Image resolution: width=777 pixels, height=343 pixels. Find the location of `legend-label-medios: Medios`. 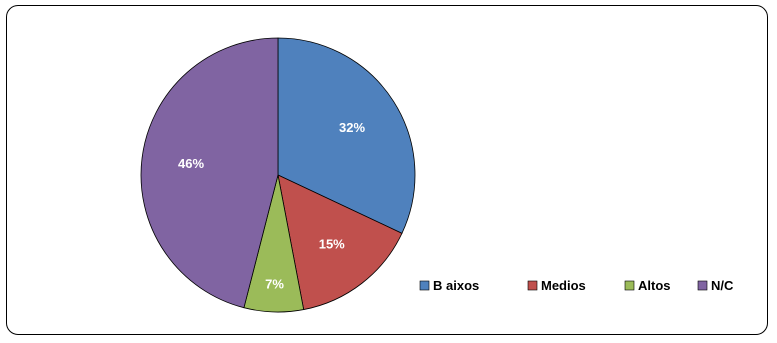

legend-label-medios: Medios is located at coordinates (563, 285).